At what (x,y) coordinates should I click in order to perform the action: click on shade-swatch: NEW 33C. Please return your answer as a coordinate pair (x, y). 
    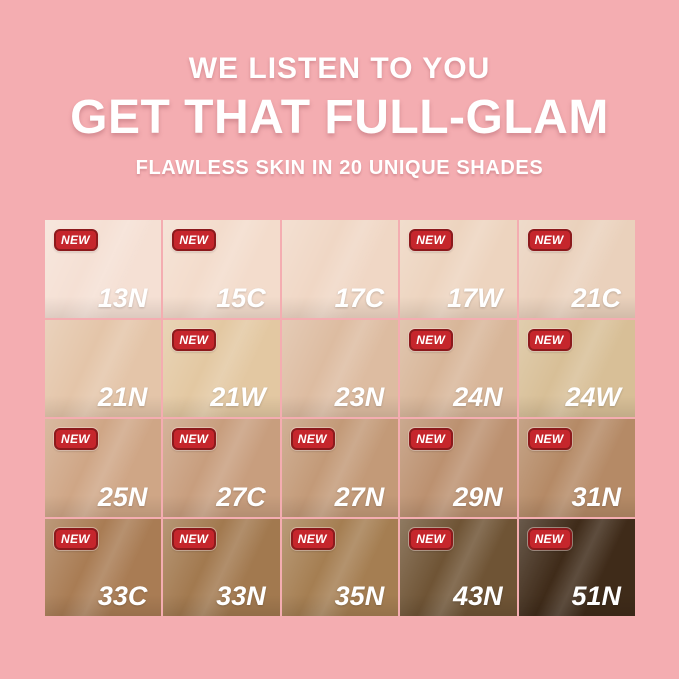
    Looking at the image, I should click on (103, 567).